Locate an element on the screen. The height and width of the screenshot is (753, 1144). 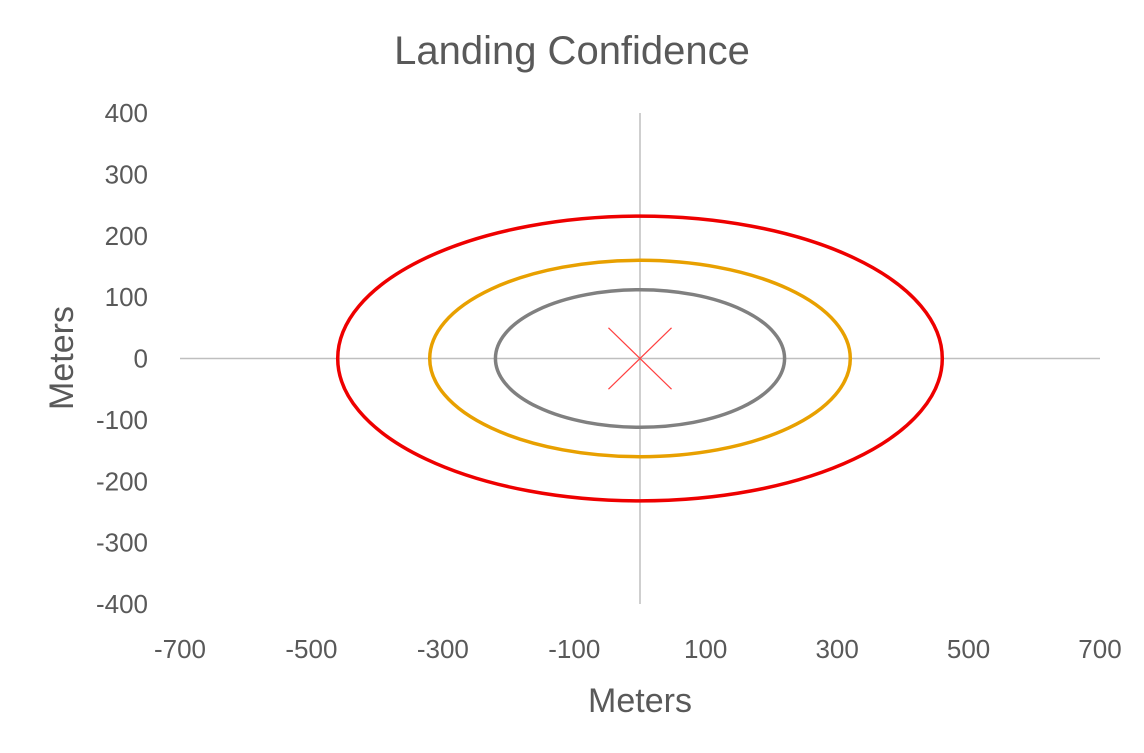
y-tick-label: 0 is located at coordinates (141, 359).